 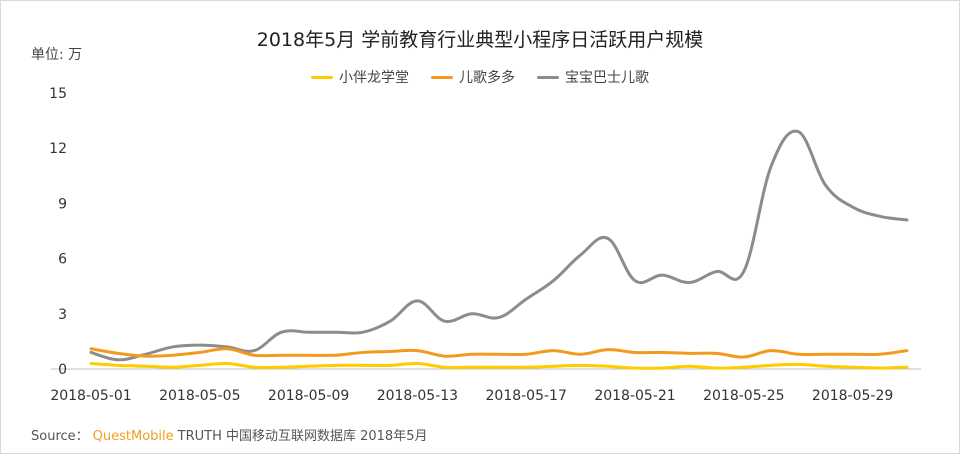 What do you see at coordinates (374, 78) in the screenshot?
I see `legend-label: 小伴龙学堂` at bounding box center [374, 78].